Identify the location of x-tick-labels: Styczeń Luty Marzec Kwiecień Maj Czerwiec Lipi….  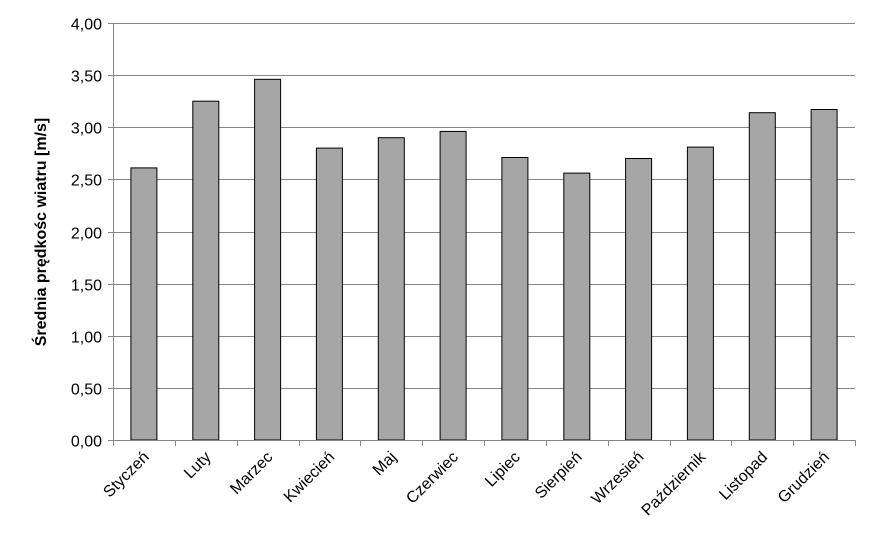
(466, 483).